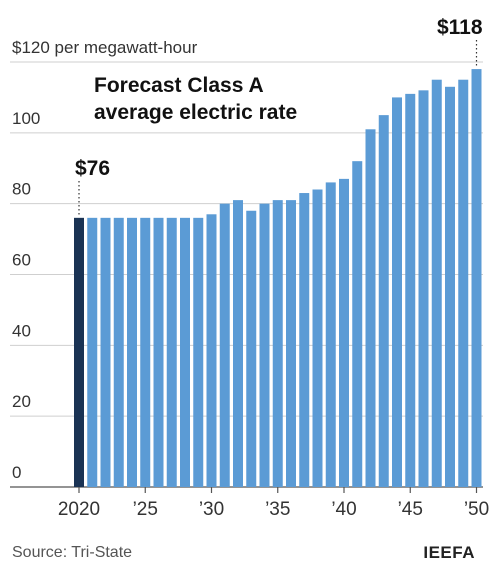 The width and height of the screenshot is (489, 570). I want to click on y-tick-label-20: 20, so click(21, 401).